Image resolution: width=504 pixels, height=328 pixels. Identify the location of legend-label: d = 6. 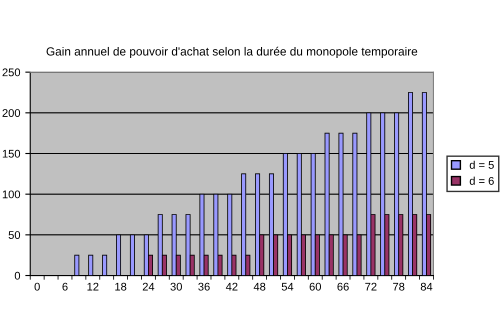
(482, 180).